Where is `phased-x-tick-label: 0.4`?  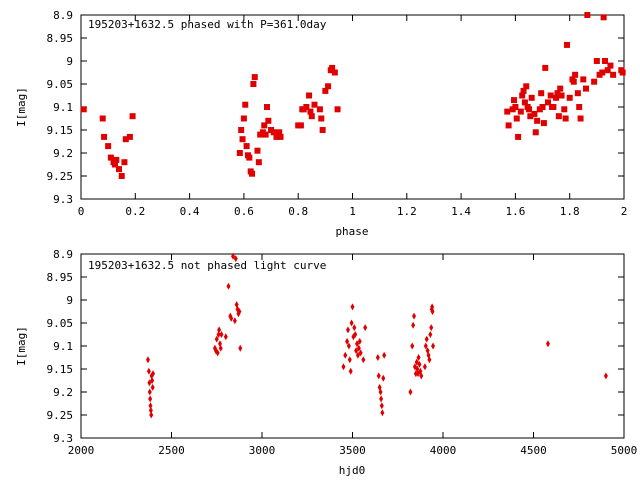
phased-x-tick-label: 0.4 is located at coordinates (190, 211).